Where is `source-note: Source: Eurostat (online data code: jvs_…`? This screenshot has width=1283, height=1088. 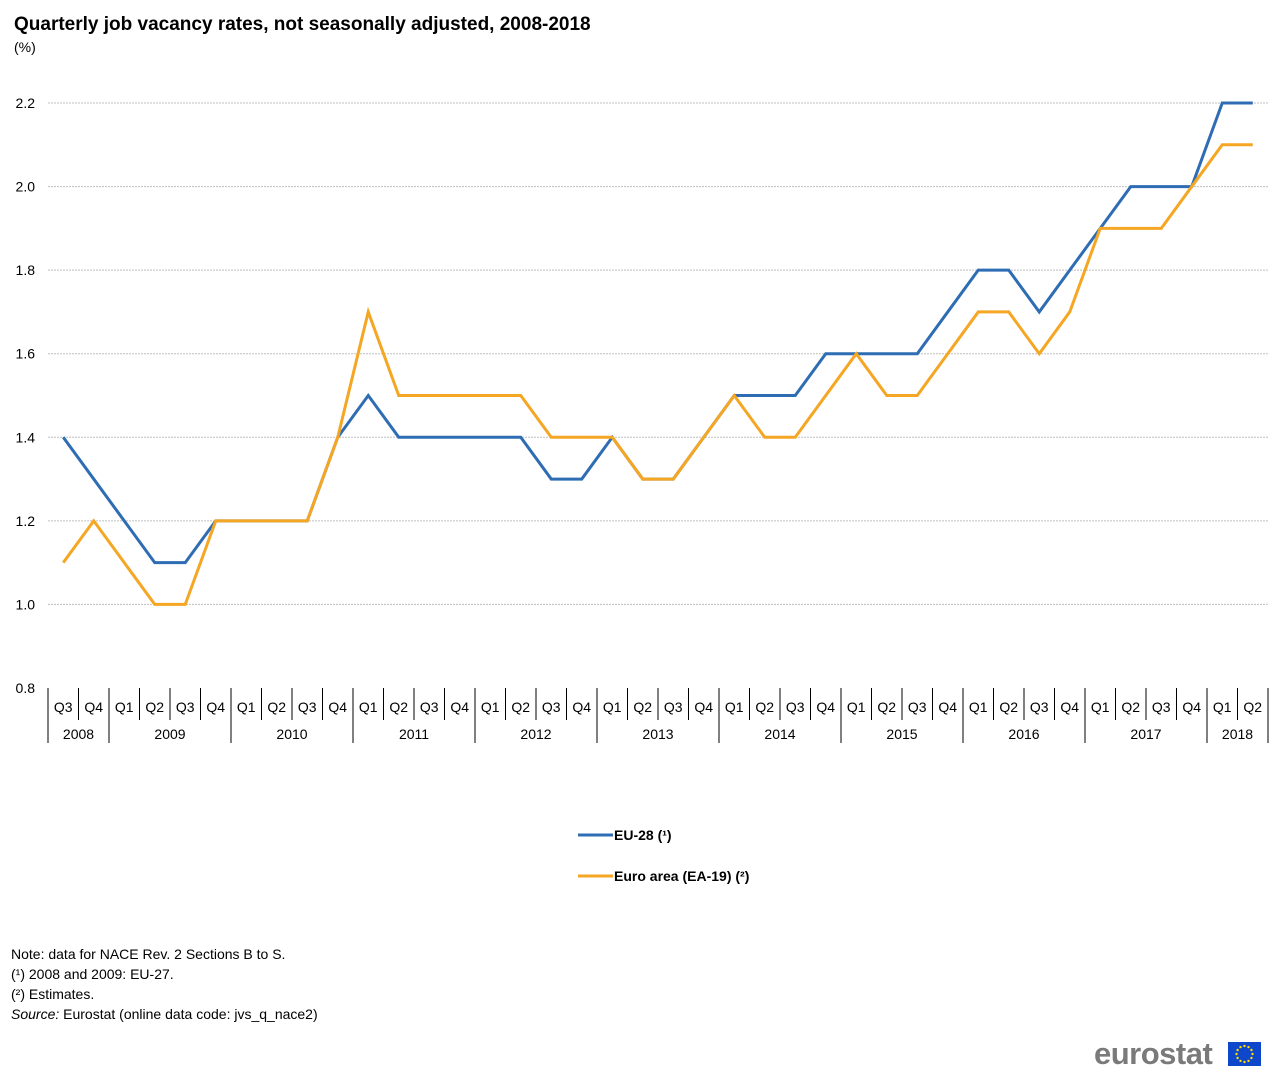
source-note: Source: Eurostat (online data code: jvs_… is located at coordinates (164, 1014).